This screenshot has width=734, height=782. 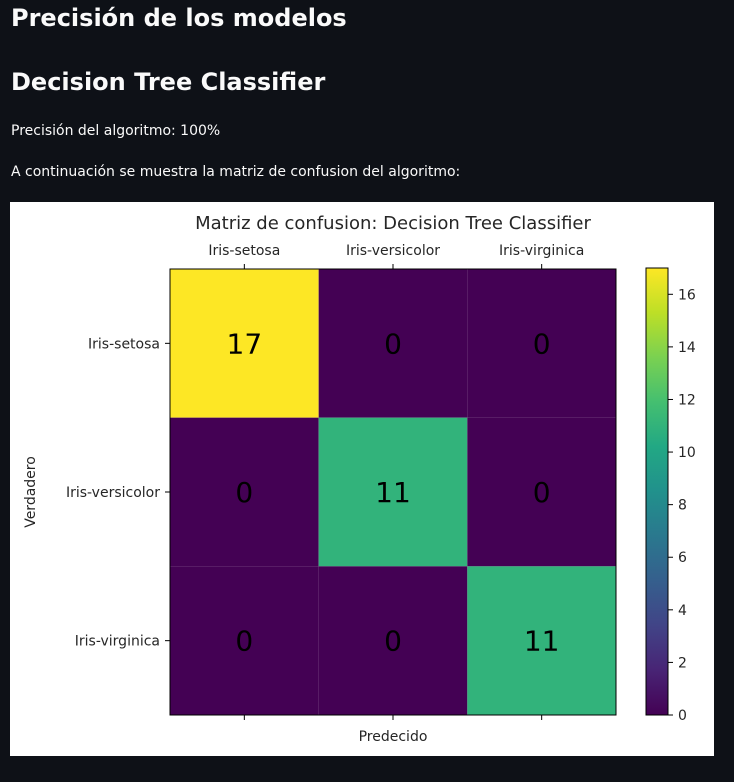 What do you see at coordinates (393, 737) in the screenshot?
I see `x-axis-label: Predecido` at bounding box center [393, 737].